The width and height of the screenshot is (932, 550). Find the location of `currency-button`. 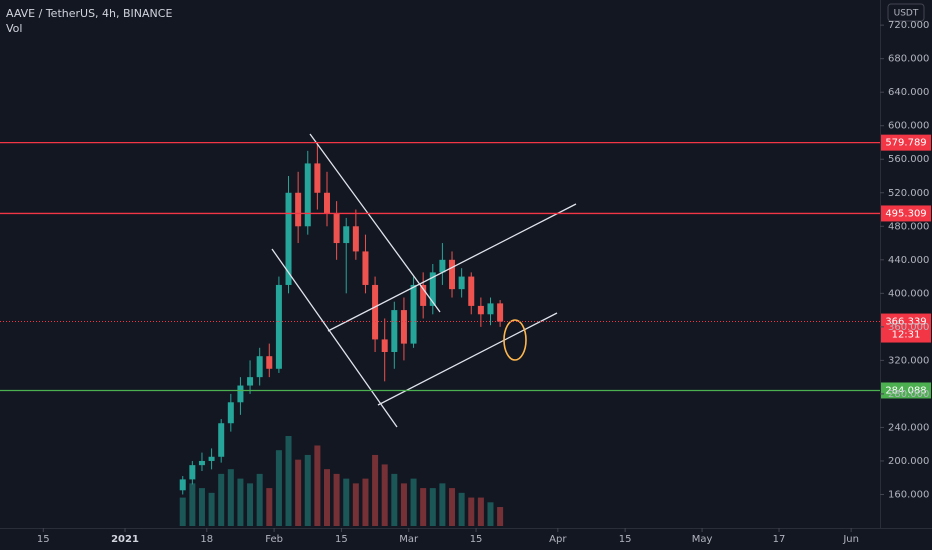

currency-button is located at coordinates (906, 12).